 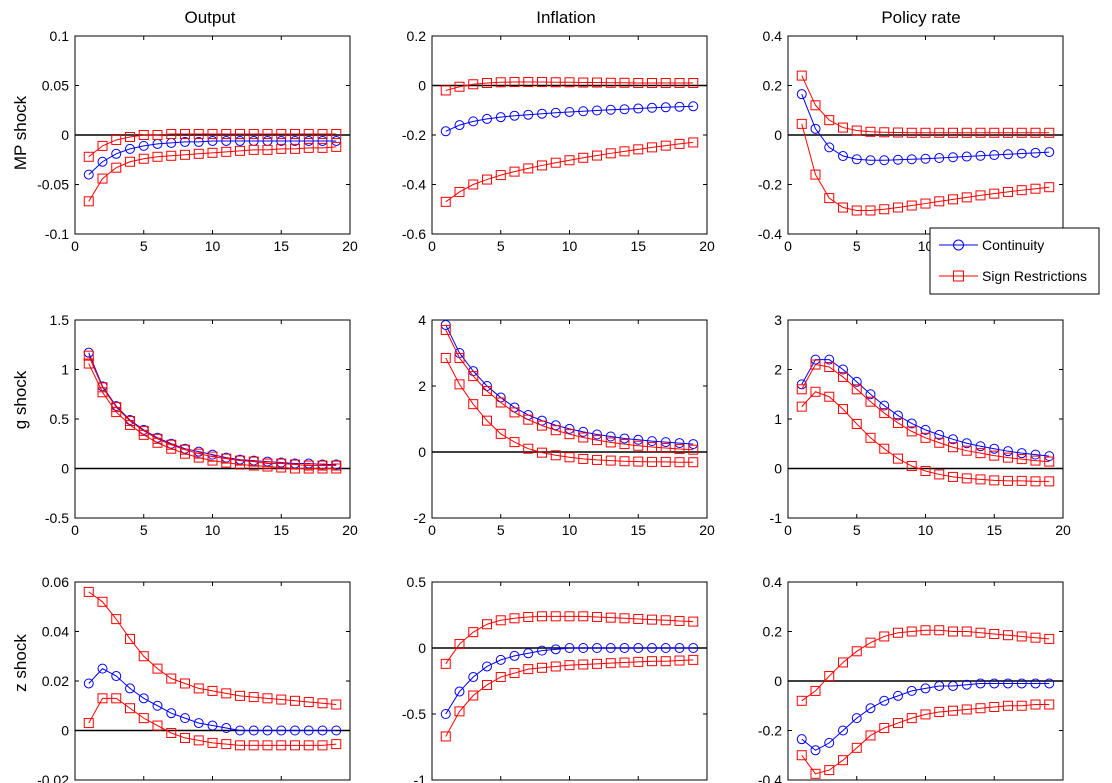 What do you see at coordinates (920, 17) in the screenshot?
I see `column-title-policy-rate: Policy rate` at bounding box center [920, 17].